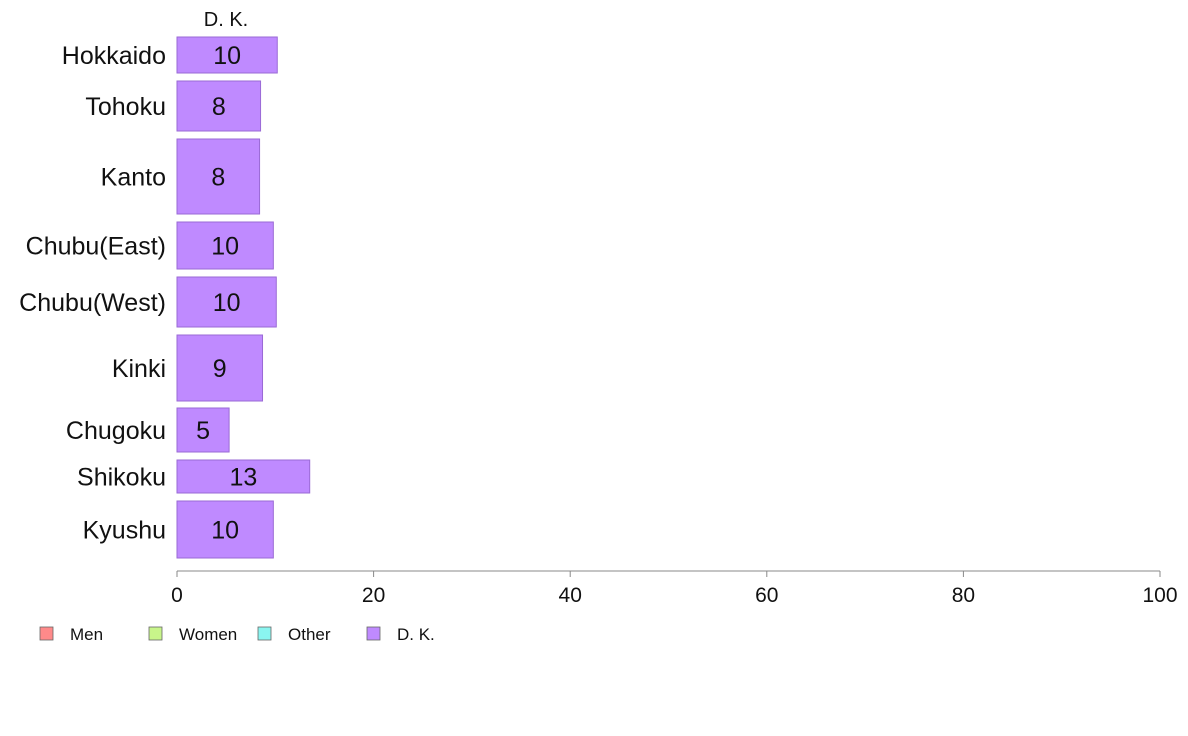  Describe the element at coordinates (92, 303) in the screenshot. I see `category-label: Chubu(West)` at that location.